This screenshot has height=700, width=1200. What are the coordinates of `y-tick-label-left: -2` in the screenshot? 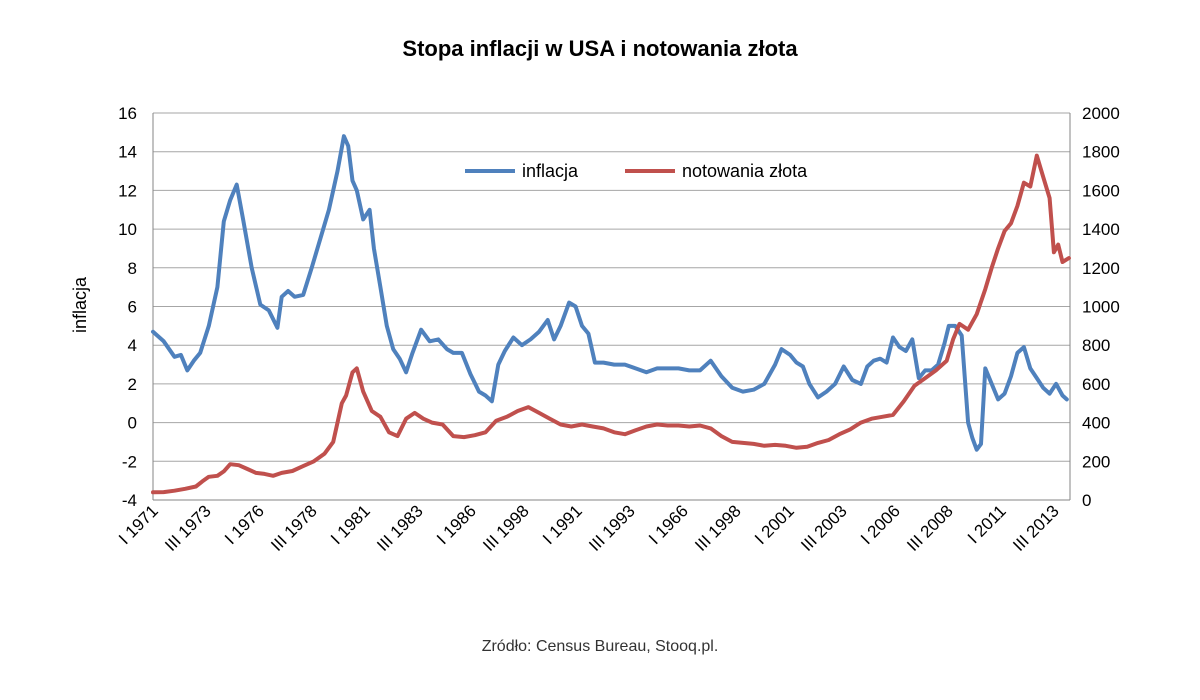 It's located at (129, 461).